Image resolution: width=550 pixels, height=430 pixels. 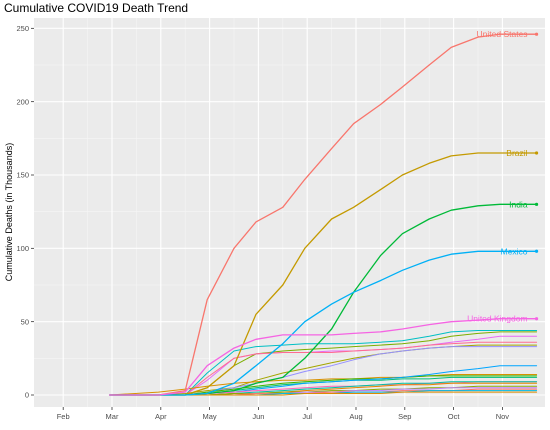 I want to click on x-tick-label: Apr, so click(x=161, y=416).